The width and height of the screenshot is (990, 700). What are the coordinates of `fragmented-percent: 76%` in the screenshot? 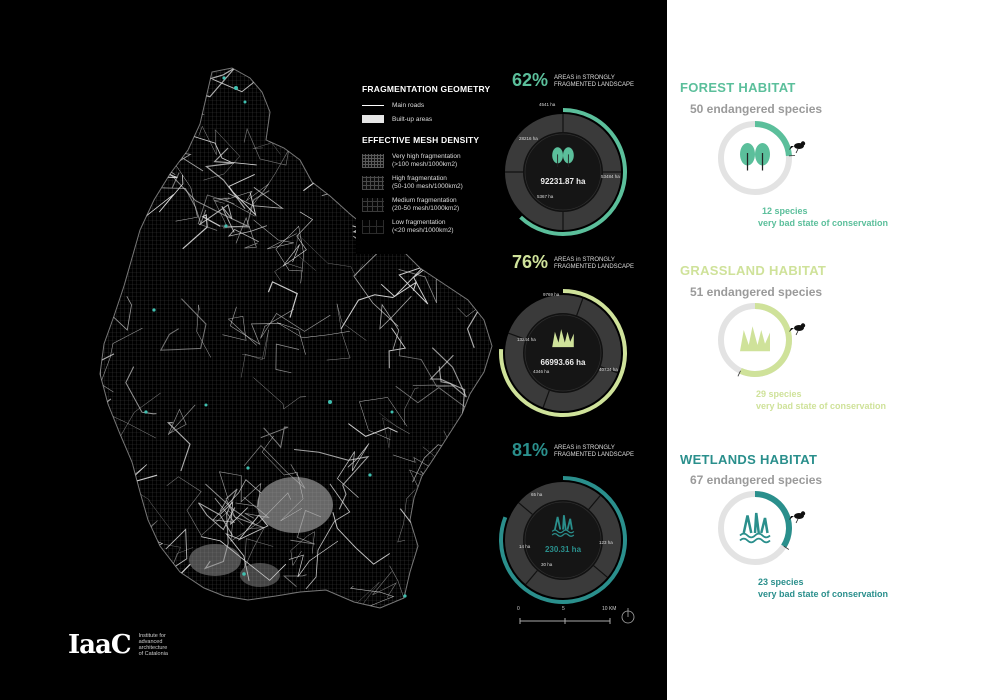 It's located at (530, 262).